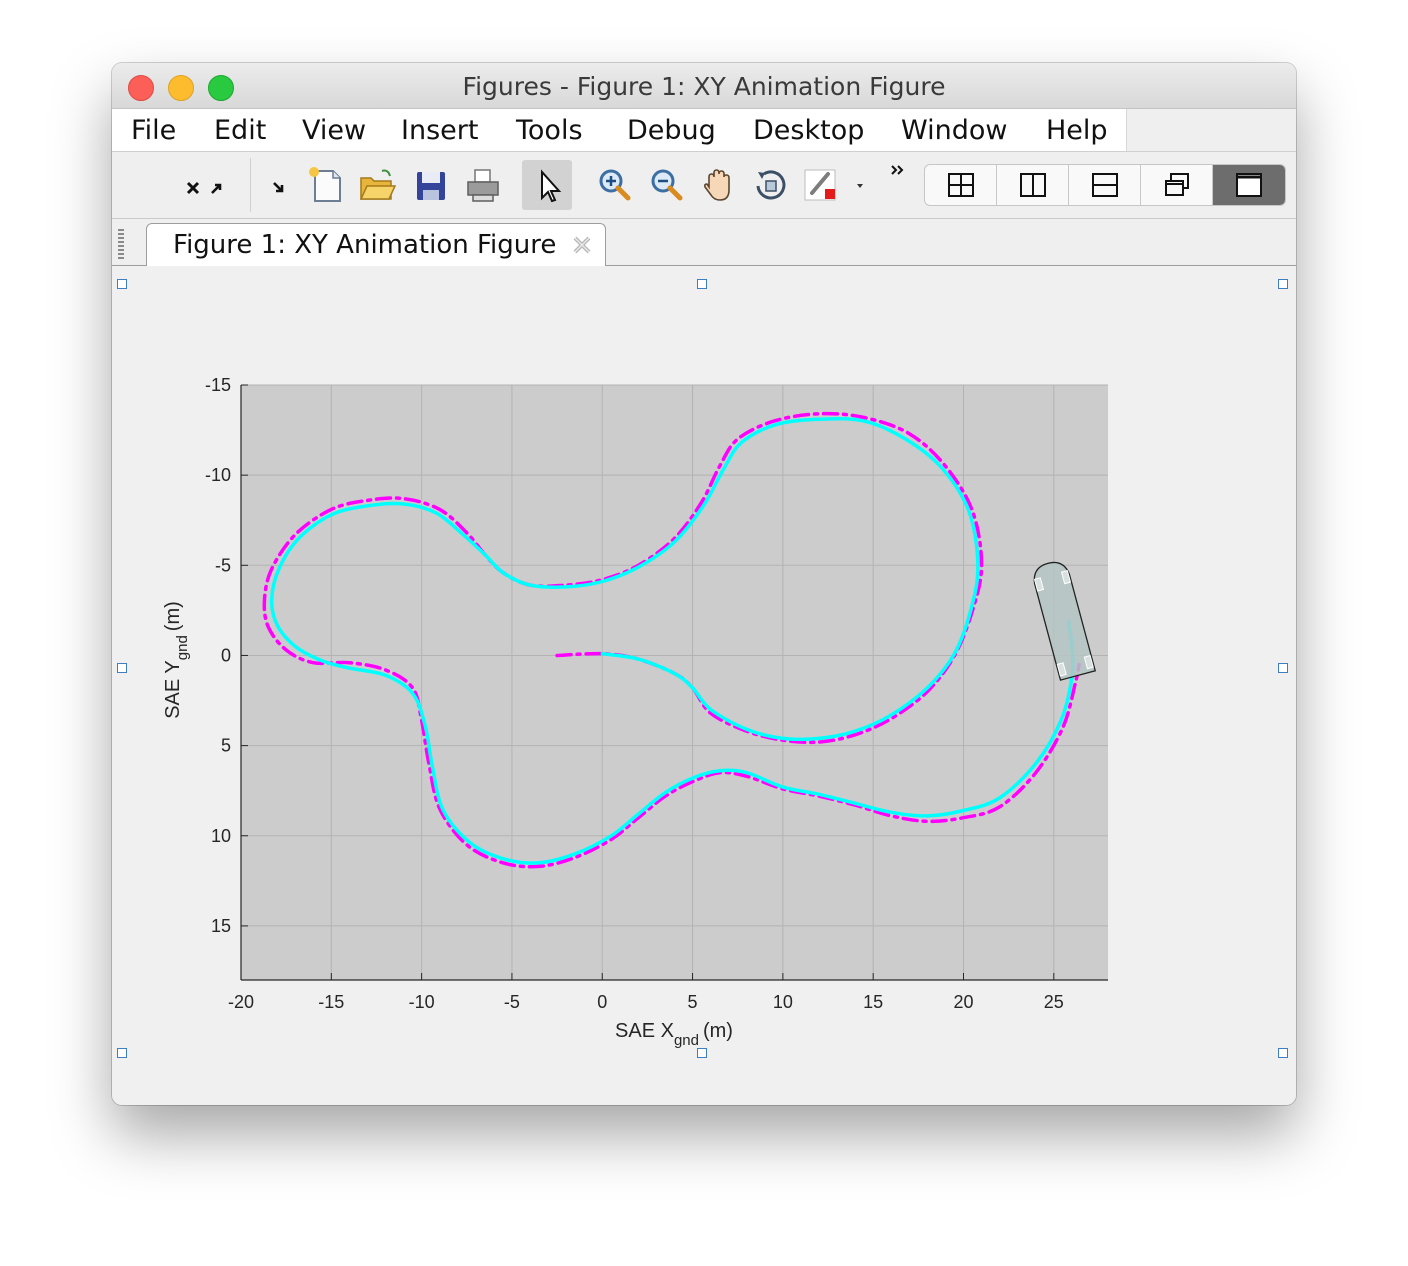 This screenshot has width=1408, height=1266. Describe the element at coordinates (771, 185) in the screenshot. I see `rotate-3d-icon` at that location.